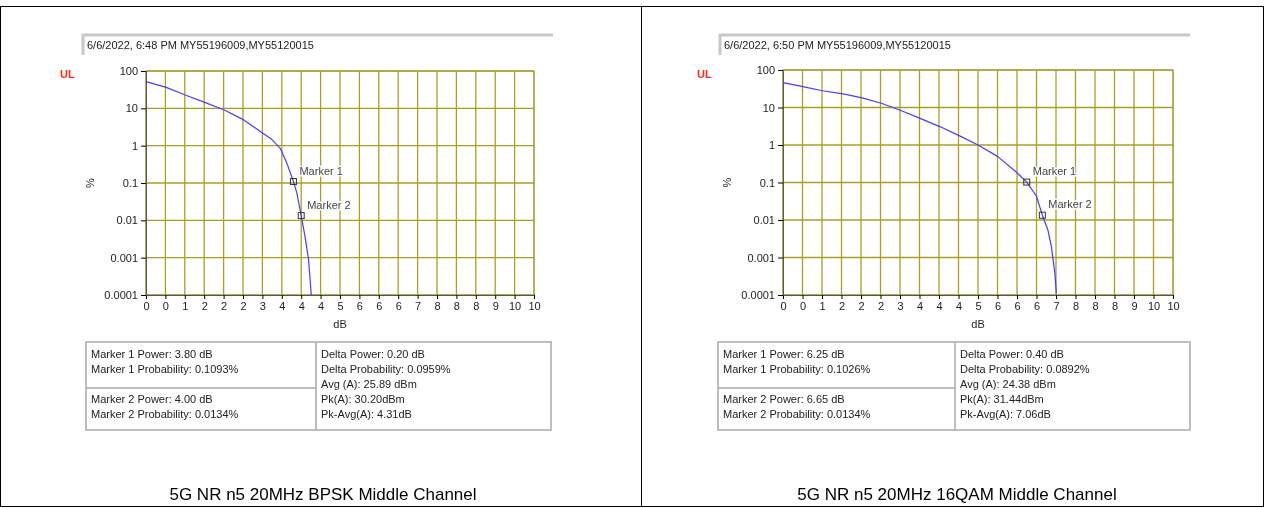 Image resolution: width=1265 pixels, height=508 pixels. What do you see at coordinates (837, 45) in the screenshot?
I see `text: 6/6/2022, 6:50 PM MY55196009,MY55120015` at bounding box center [837, 45].